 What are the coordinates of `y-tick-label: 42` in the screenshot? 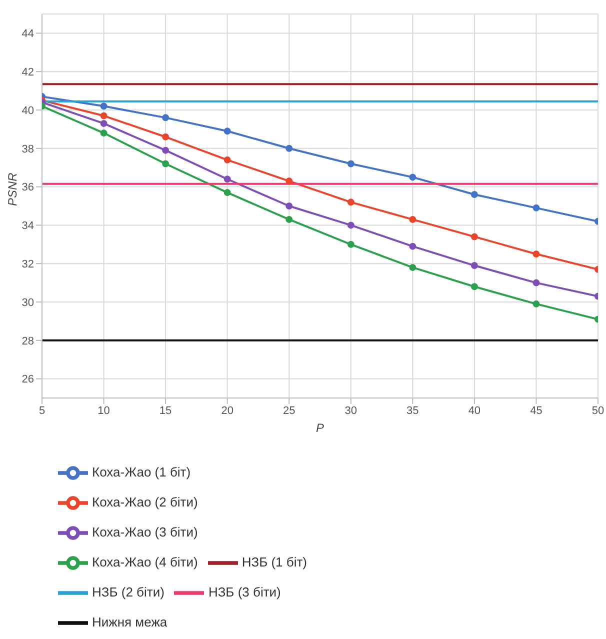 It's located at (28, 72).